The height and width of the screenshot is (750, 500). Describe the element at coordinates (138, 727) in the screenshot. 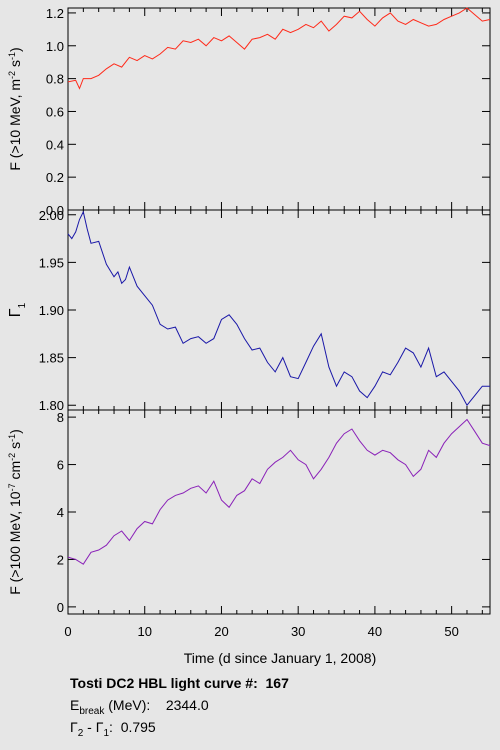

I see `gamma-diff-value: 0.795` at that location.